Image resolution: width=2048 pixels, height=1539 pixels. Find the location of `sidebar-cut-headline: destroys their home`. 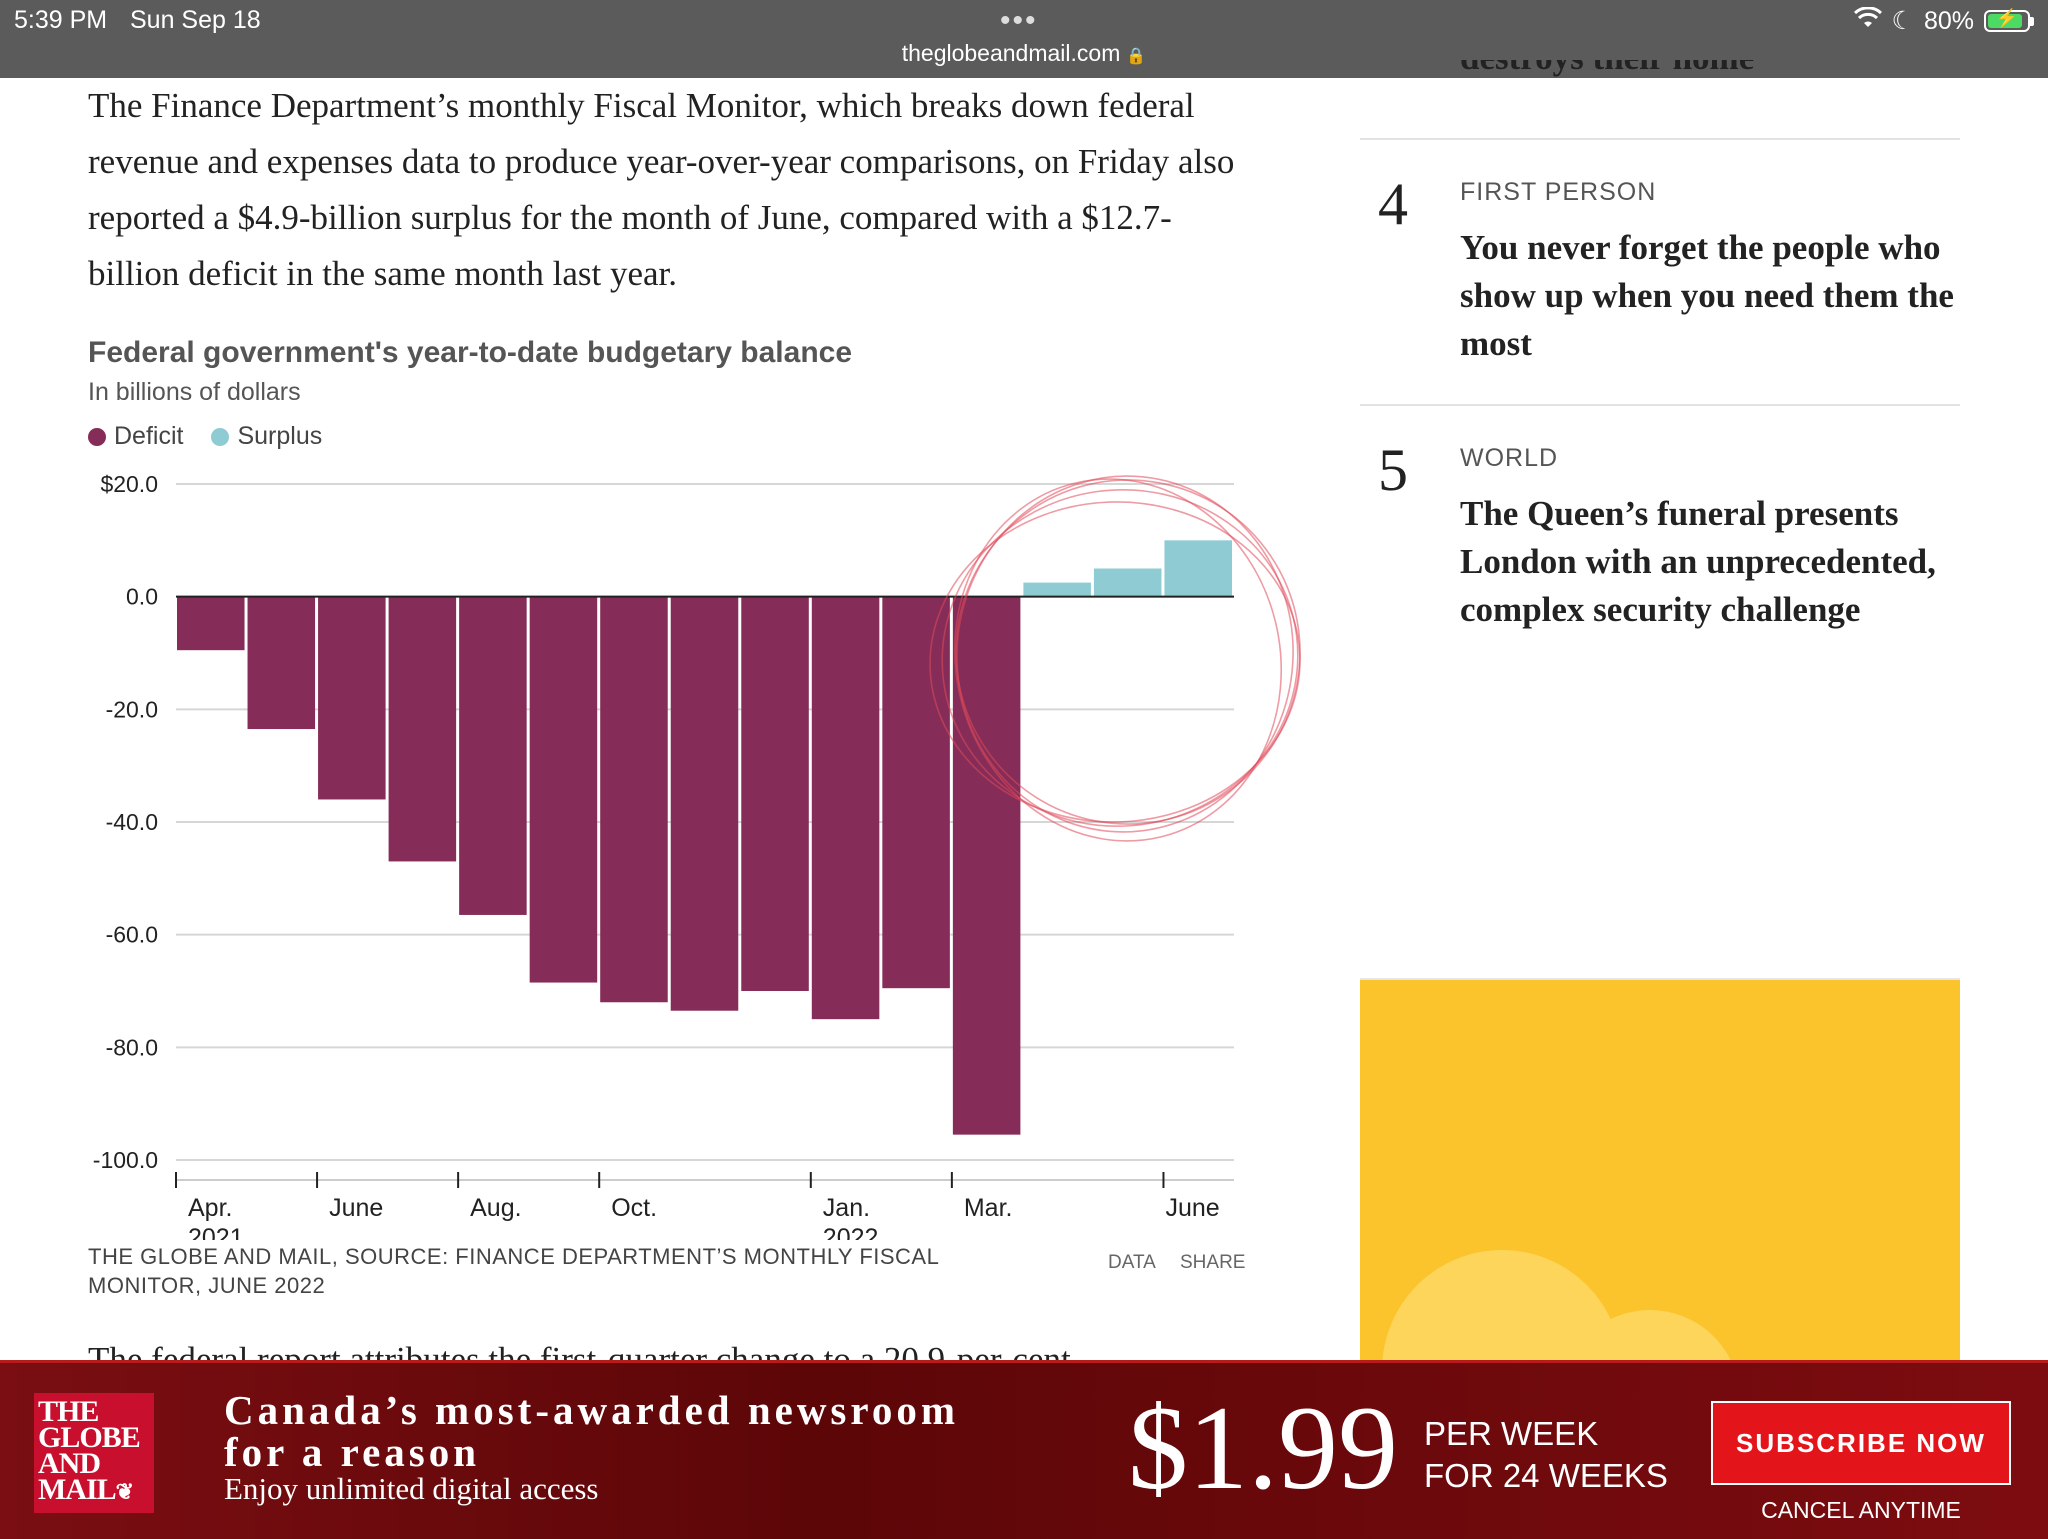

sidebar-cut-headline: destroys their home is located at coordinates (1710, 78).